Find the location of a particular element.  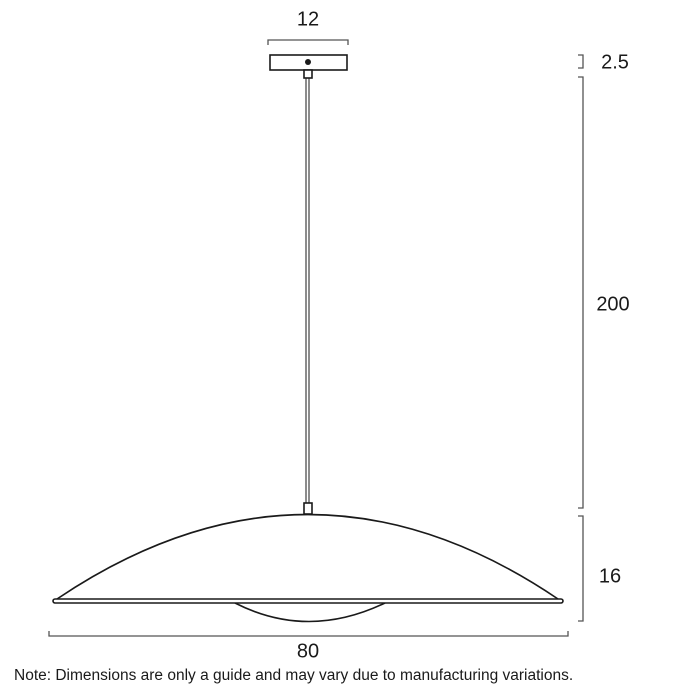

canopy-height-label: 2.5 is located at coordinates (615, 62).